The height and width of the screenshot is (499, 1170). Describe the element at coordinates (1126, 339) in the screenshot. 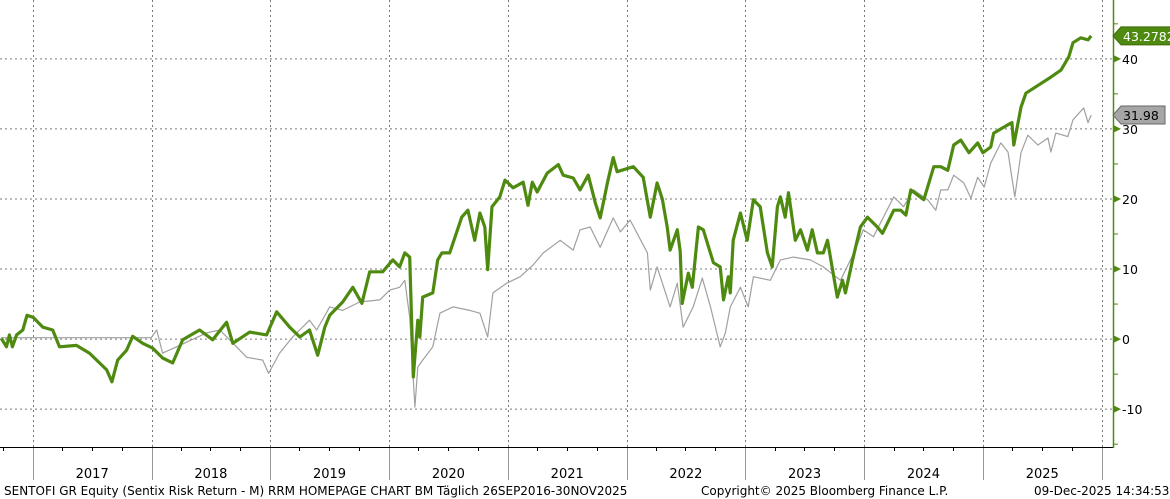

I see `y-tick-label: 0` at that location.